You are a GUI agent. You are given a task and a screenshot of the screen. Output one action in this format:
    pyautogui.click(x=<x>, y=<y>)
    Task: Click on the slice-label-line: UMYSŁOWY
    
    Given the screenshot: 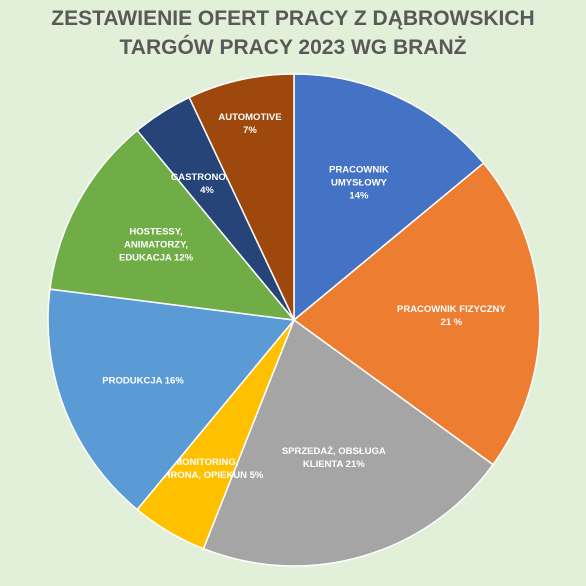 What is the action you would take?
    pyautogui.click(x=359, y=182)
    